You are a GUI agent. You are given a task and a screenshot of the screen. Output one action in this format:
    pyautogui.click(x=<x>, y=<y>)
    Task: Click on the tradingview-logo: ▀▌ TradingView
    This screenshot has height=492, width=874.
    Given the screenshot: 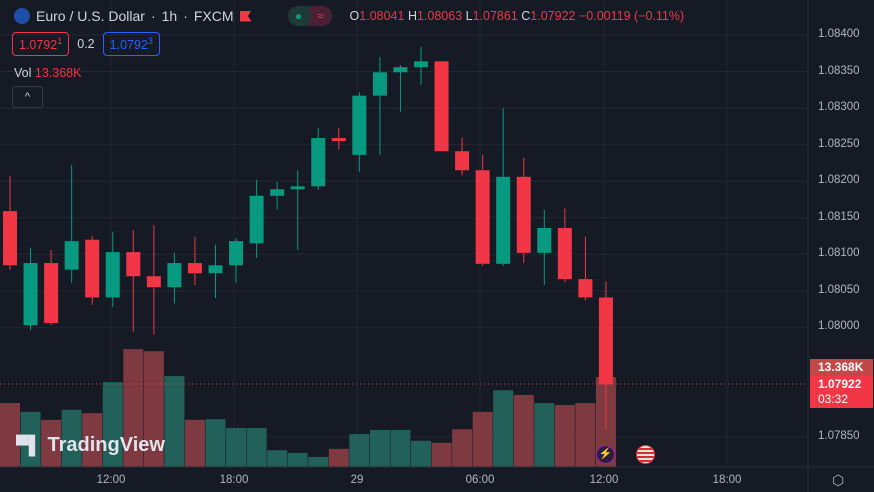 What is the action you would take?
    pyautogui.click(x=90, y=445)
    